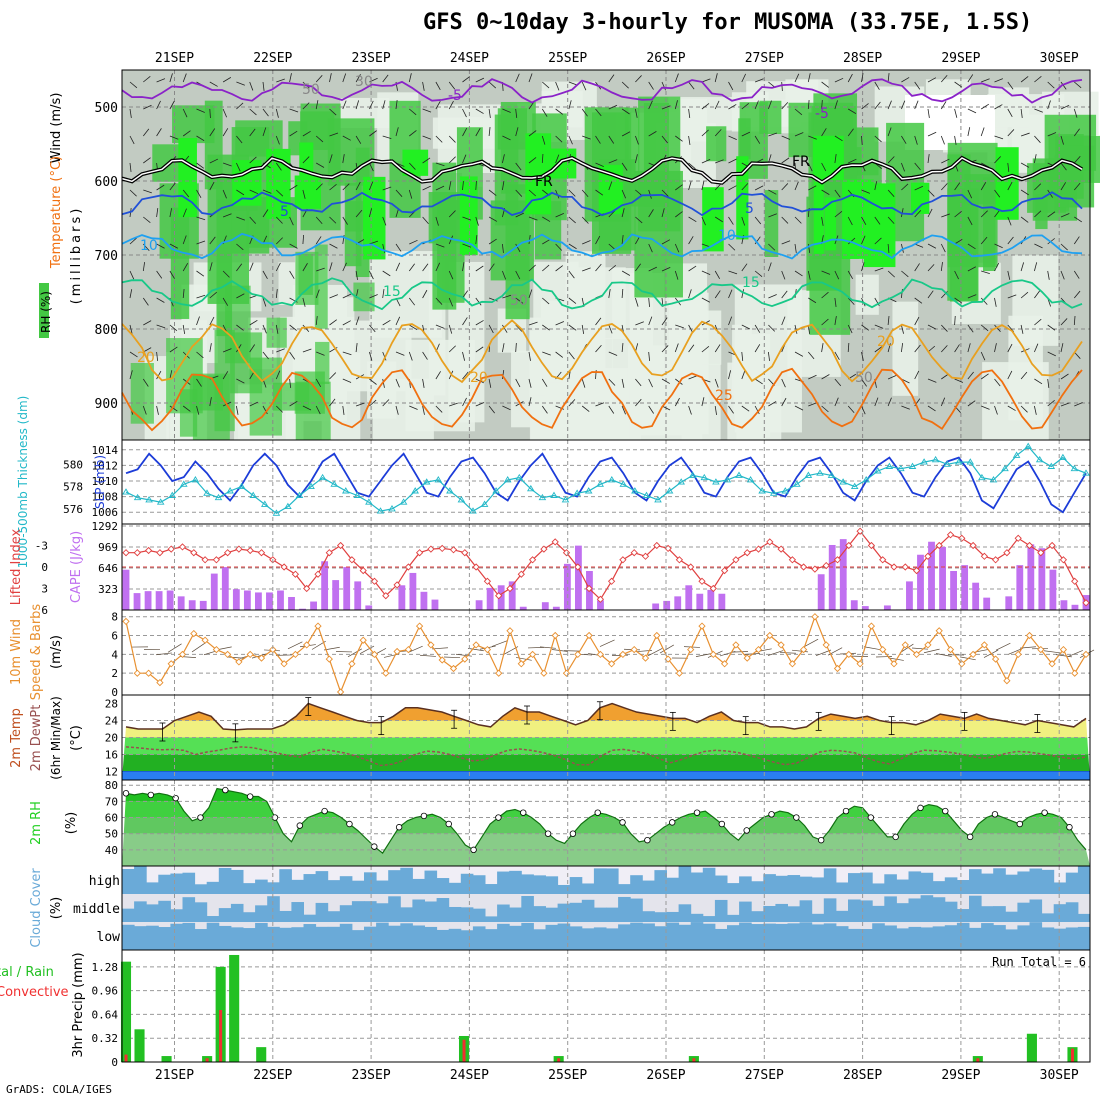  I want to click on rh-moist-patch, so click(322, 363).